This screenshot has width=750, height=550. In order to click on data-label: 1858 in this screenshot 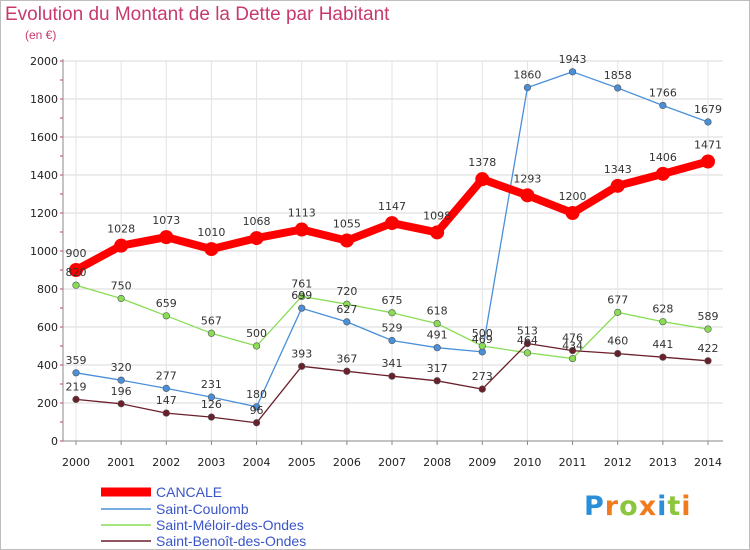, I will do `click(618, 75)`.